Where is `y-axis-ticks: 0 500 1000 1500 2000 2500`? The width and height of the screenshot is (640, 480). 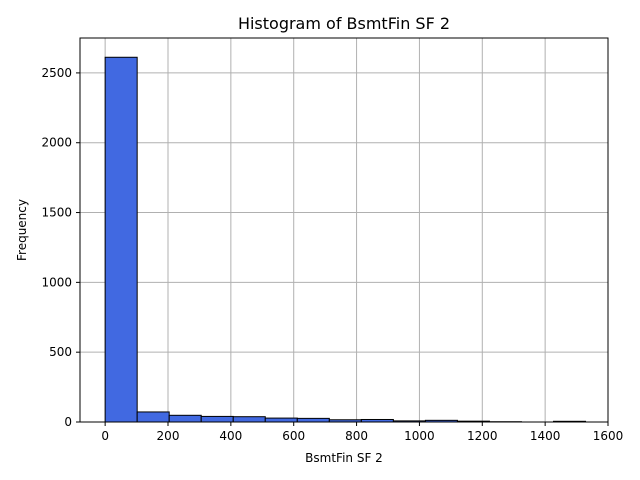
y-axis-ticks: 0 500 1000 1500 2000 2500 is located at coordinates (60, 247).